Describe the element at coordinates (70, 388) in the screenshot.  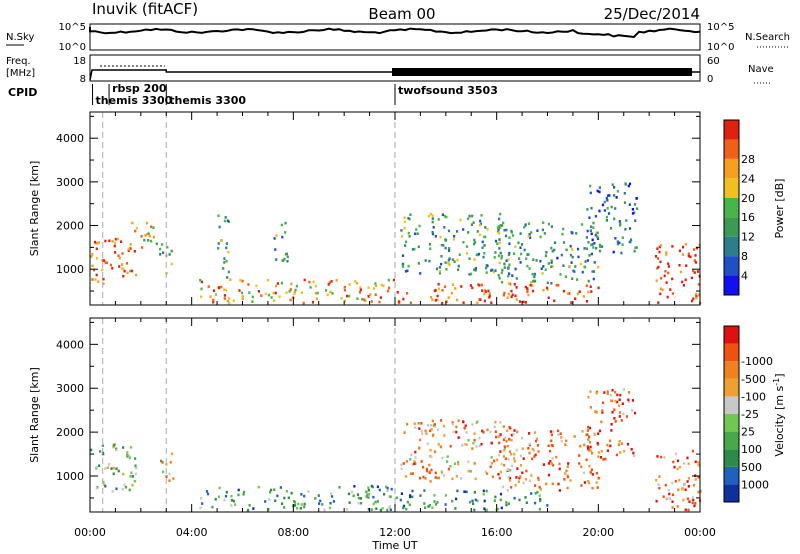
I see `y-tick-label: 3000` at that location.